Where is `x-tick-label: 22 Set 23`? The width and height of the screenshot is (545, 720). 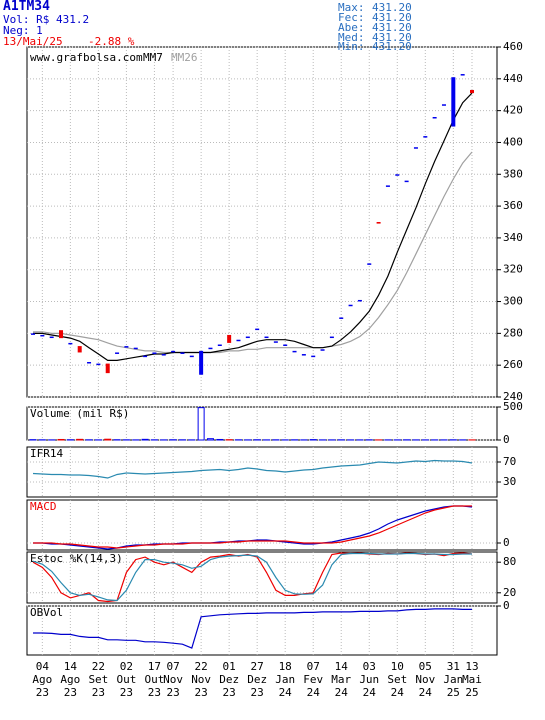
x-tick-label: 22 Set 23 is located at coordinates (98, 679).